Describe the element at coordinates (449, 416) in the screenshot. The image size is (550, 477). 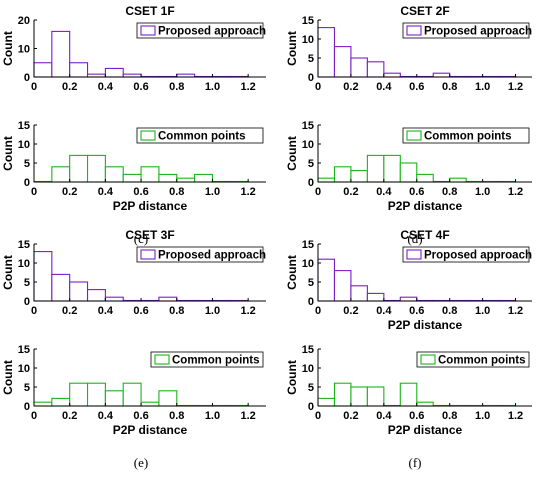
I see `x-tick-label: 0.8` at that location.